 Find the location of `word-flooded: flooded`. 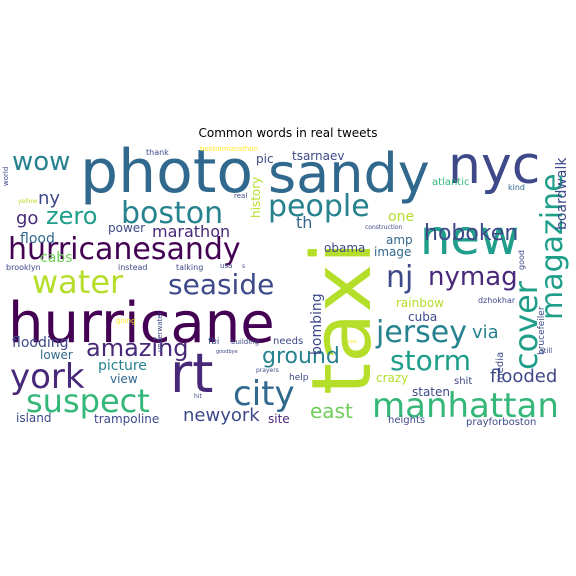

word-flooded: flooded is located at coordinates (523, 376).